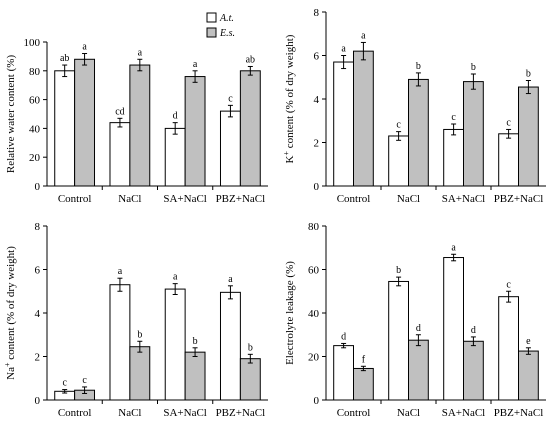 Image resolution: width=550 pixels, height=429 pixels. I want to click on legend: A.t. E.s., so click(220, 25).